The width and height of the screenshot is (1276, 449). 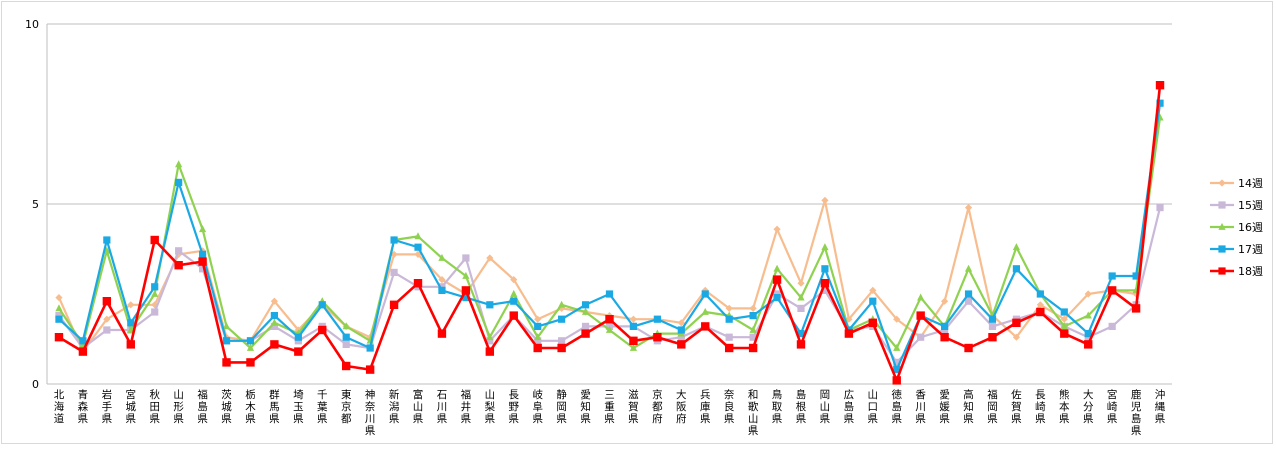 What do you see at coordinates (1250, 249) in the screenshot?
I see `legend-label: 17週` at bounding box center [1250, 249].